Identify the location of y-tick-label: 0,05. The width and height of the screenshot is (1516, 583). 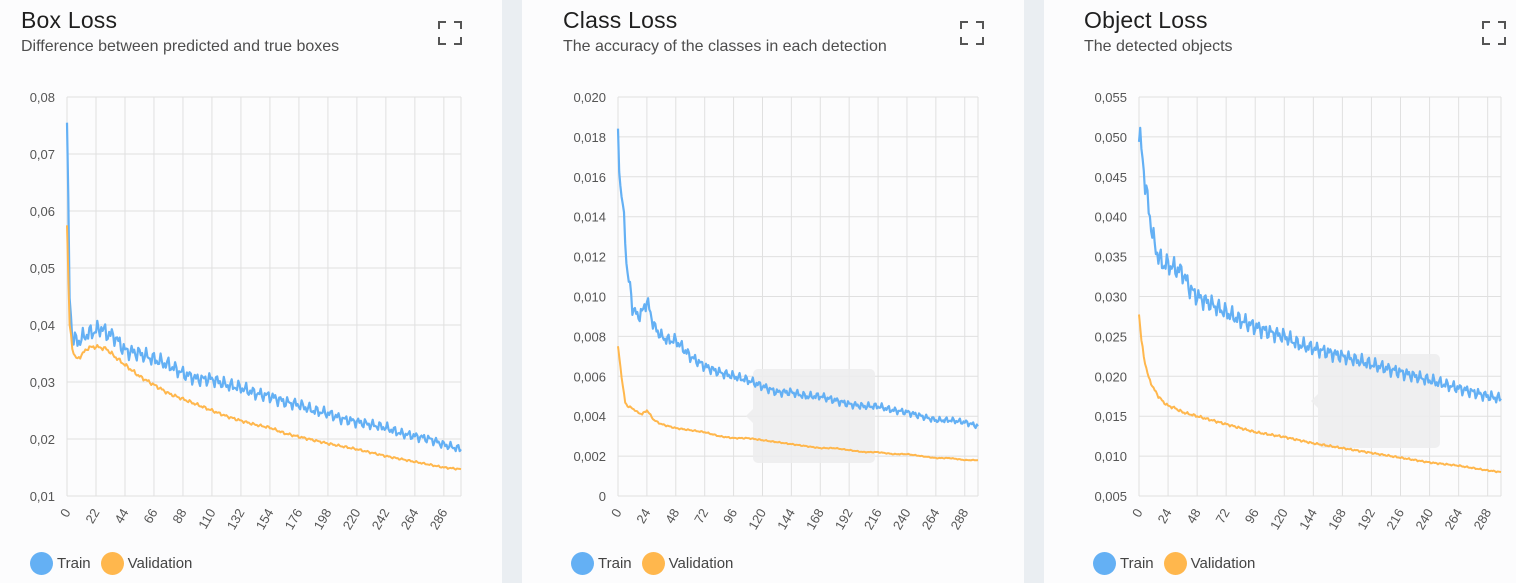
(42, 268).